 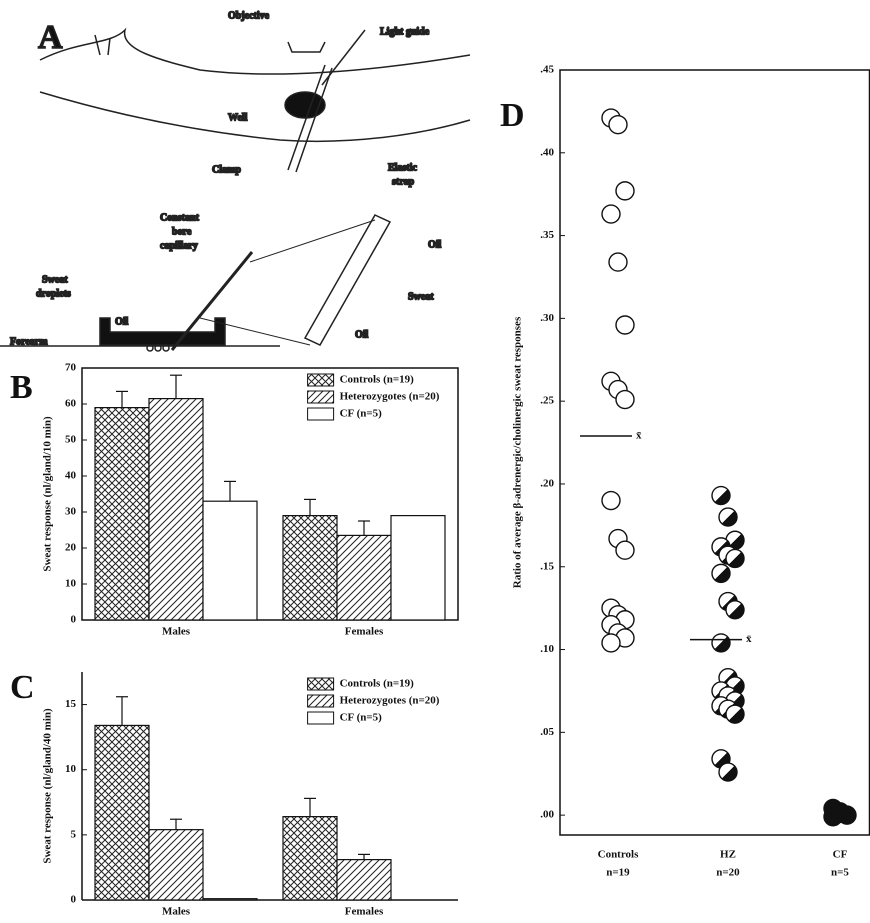 What do you see at coordinates (403, 181) in the screenshot?
I see `label: strap` at bounding box center [403, 181].